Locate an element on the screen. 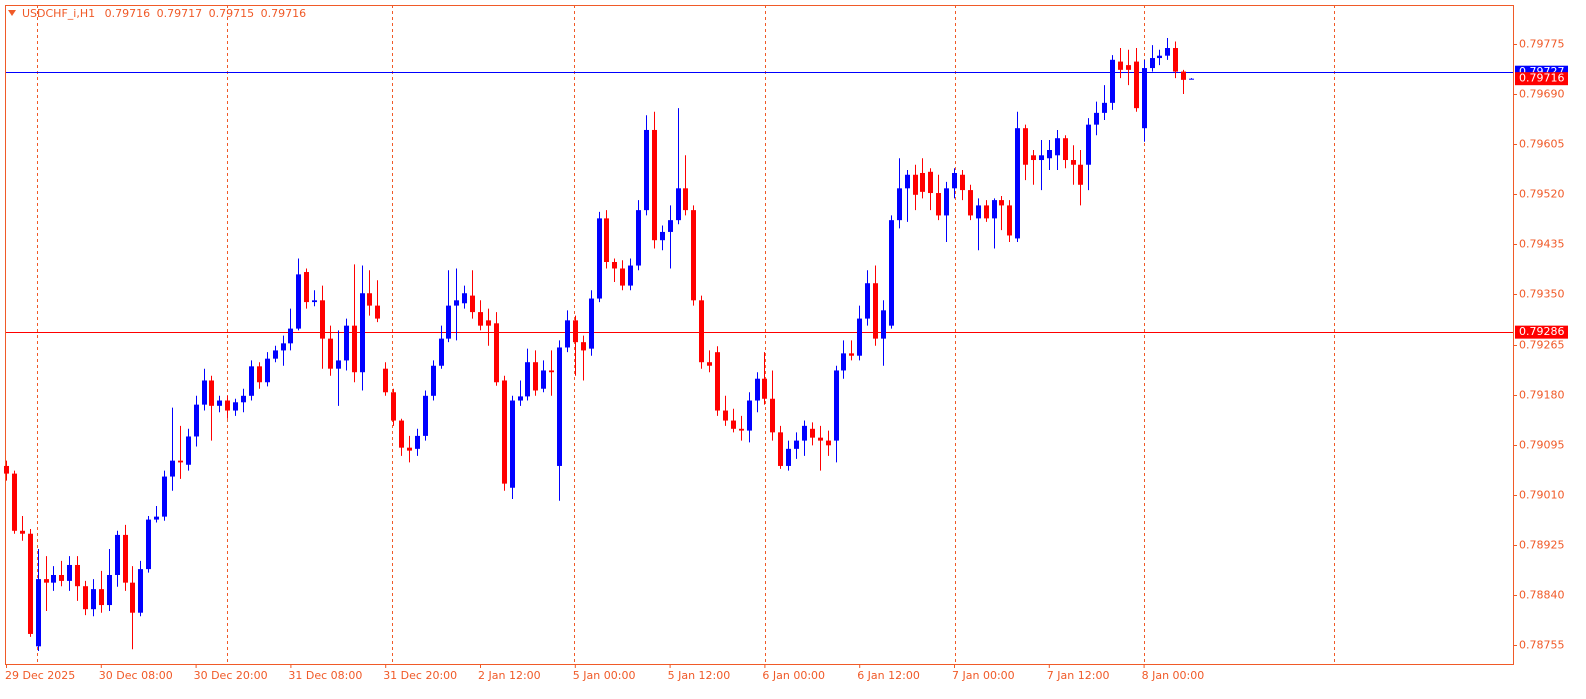 Image resolution: width=1586 pixels, height=699 pixels. y-tick-label: 0.79605 is located at coordinates (1542, 144).